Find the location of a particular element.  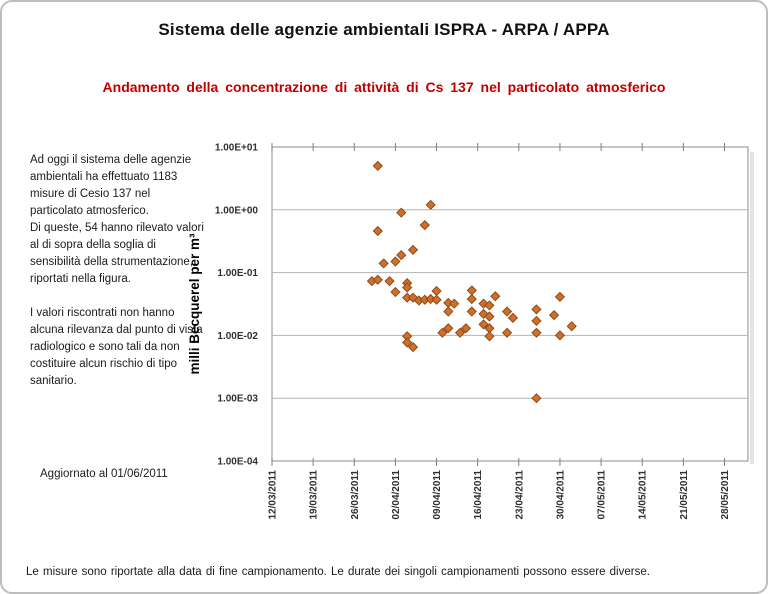

plot-shadow is located at coordinates (752, 308).